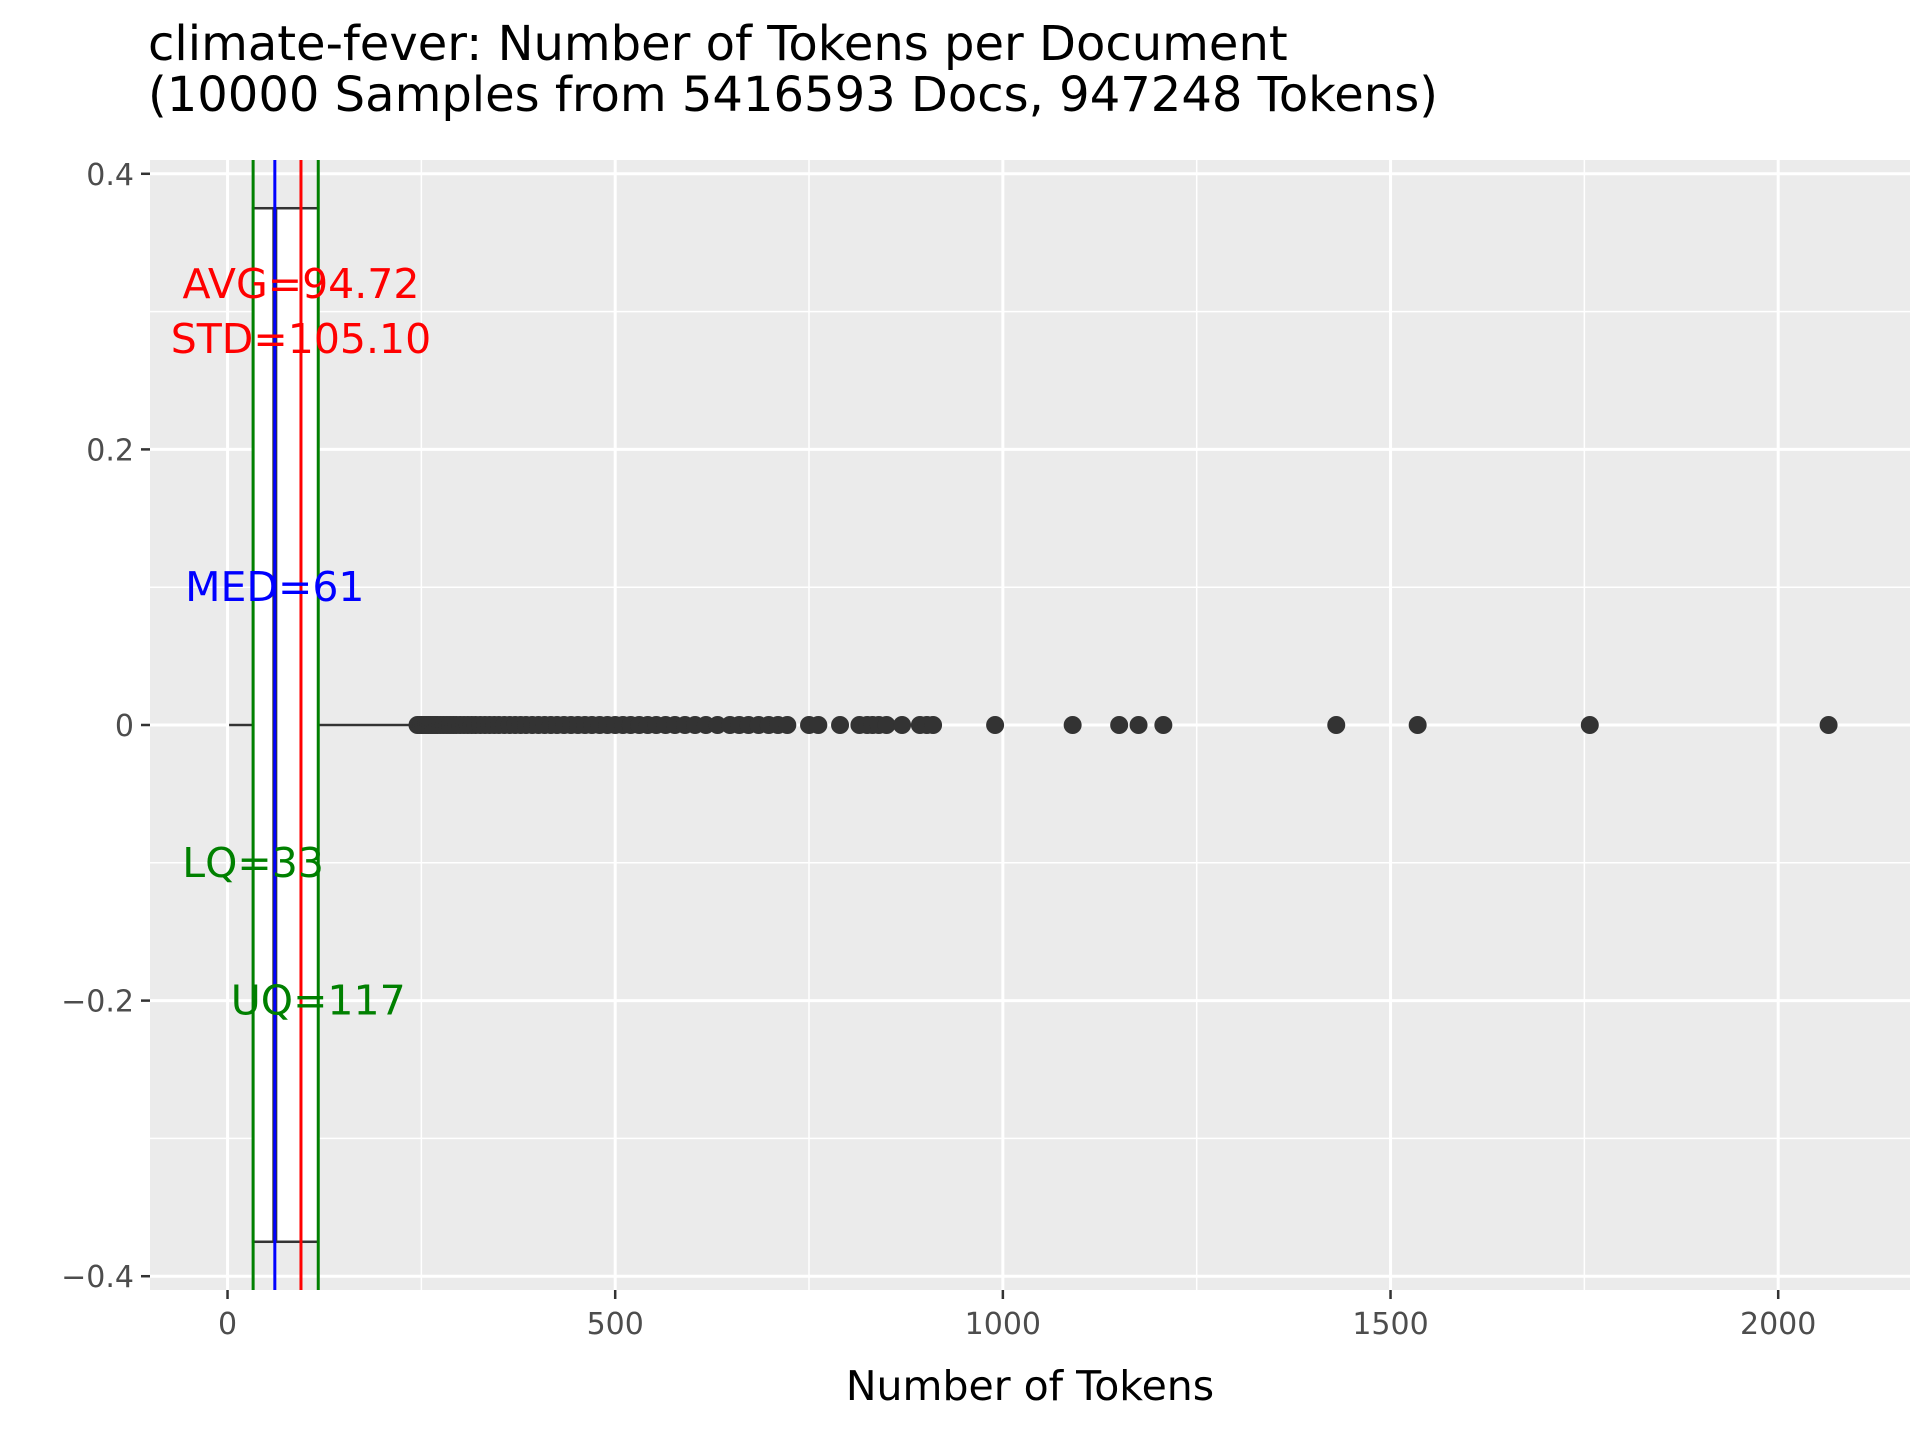  I want to click on x-tick-label: 500, so click(615, 1324).